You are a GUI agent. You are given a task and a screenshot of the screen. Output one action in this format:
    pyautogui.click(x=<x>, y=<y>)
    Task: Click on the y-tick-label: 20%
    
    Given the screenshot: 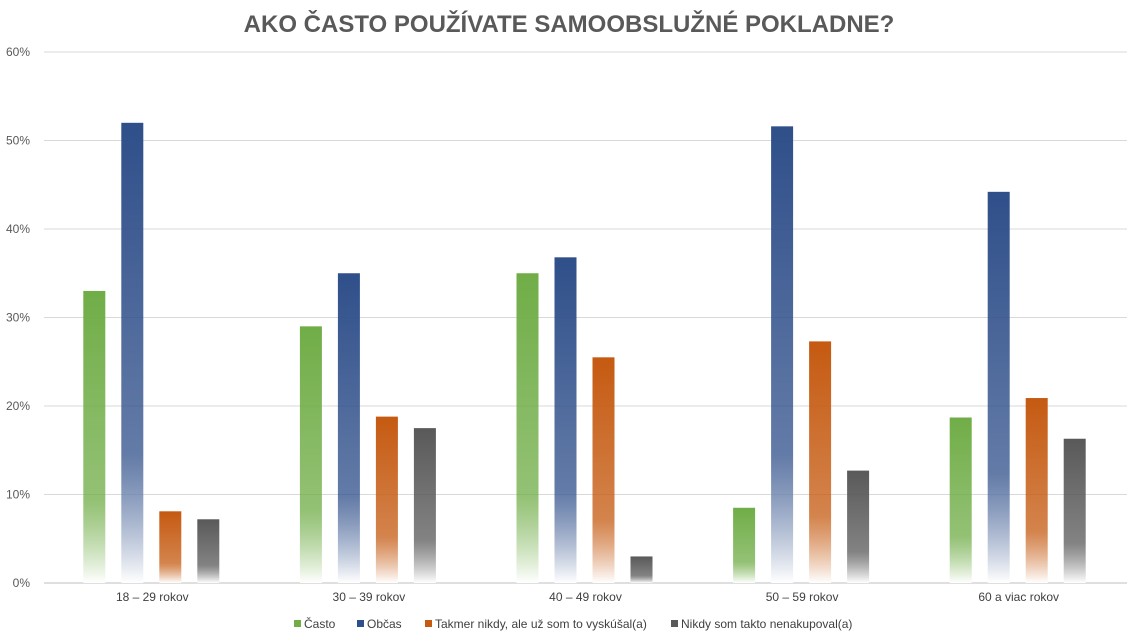 What is the action you would take?
    pyautogui.click(x=18, y=406)
    